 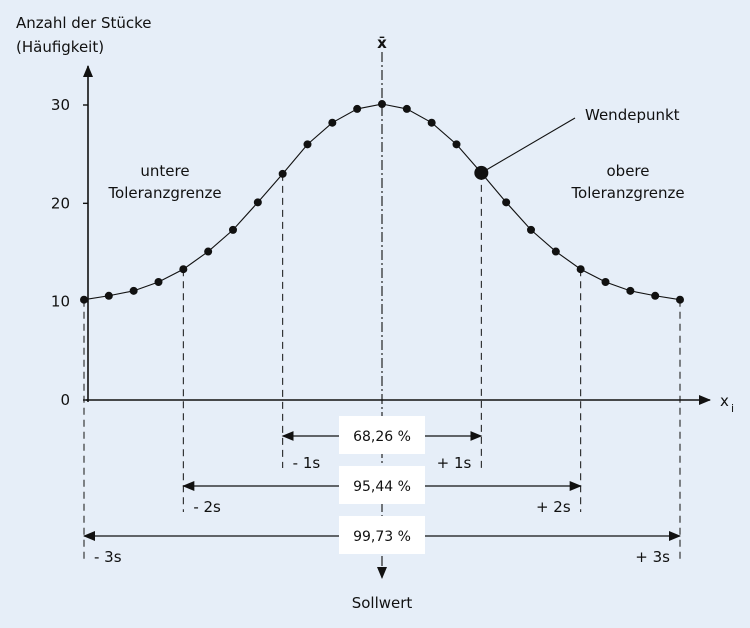 I want to click on sigma-left-label: - 2s, so click(x=207, y=507).